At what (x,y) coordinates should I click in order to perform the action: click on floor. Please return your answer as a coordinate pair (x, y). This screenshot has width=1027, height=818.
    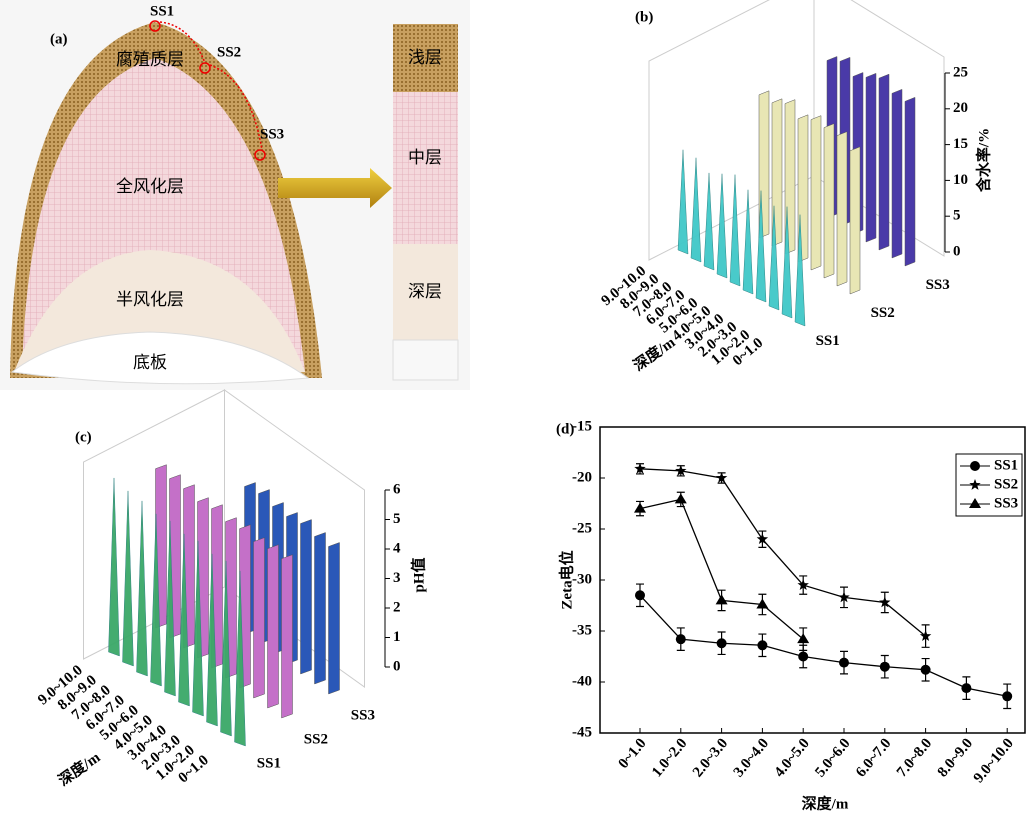
    Looking at the image, I should click on (160, 358).